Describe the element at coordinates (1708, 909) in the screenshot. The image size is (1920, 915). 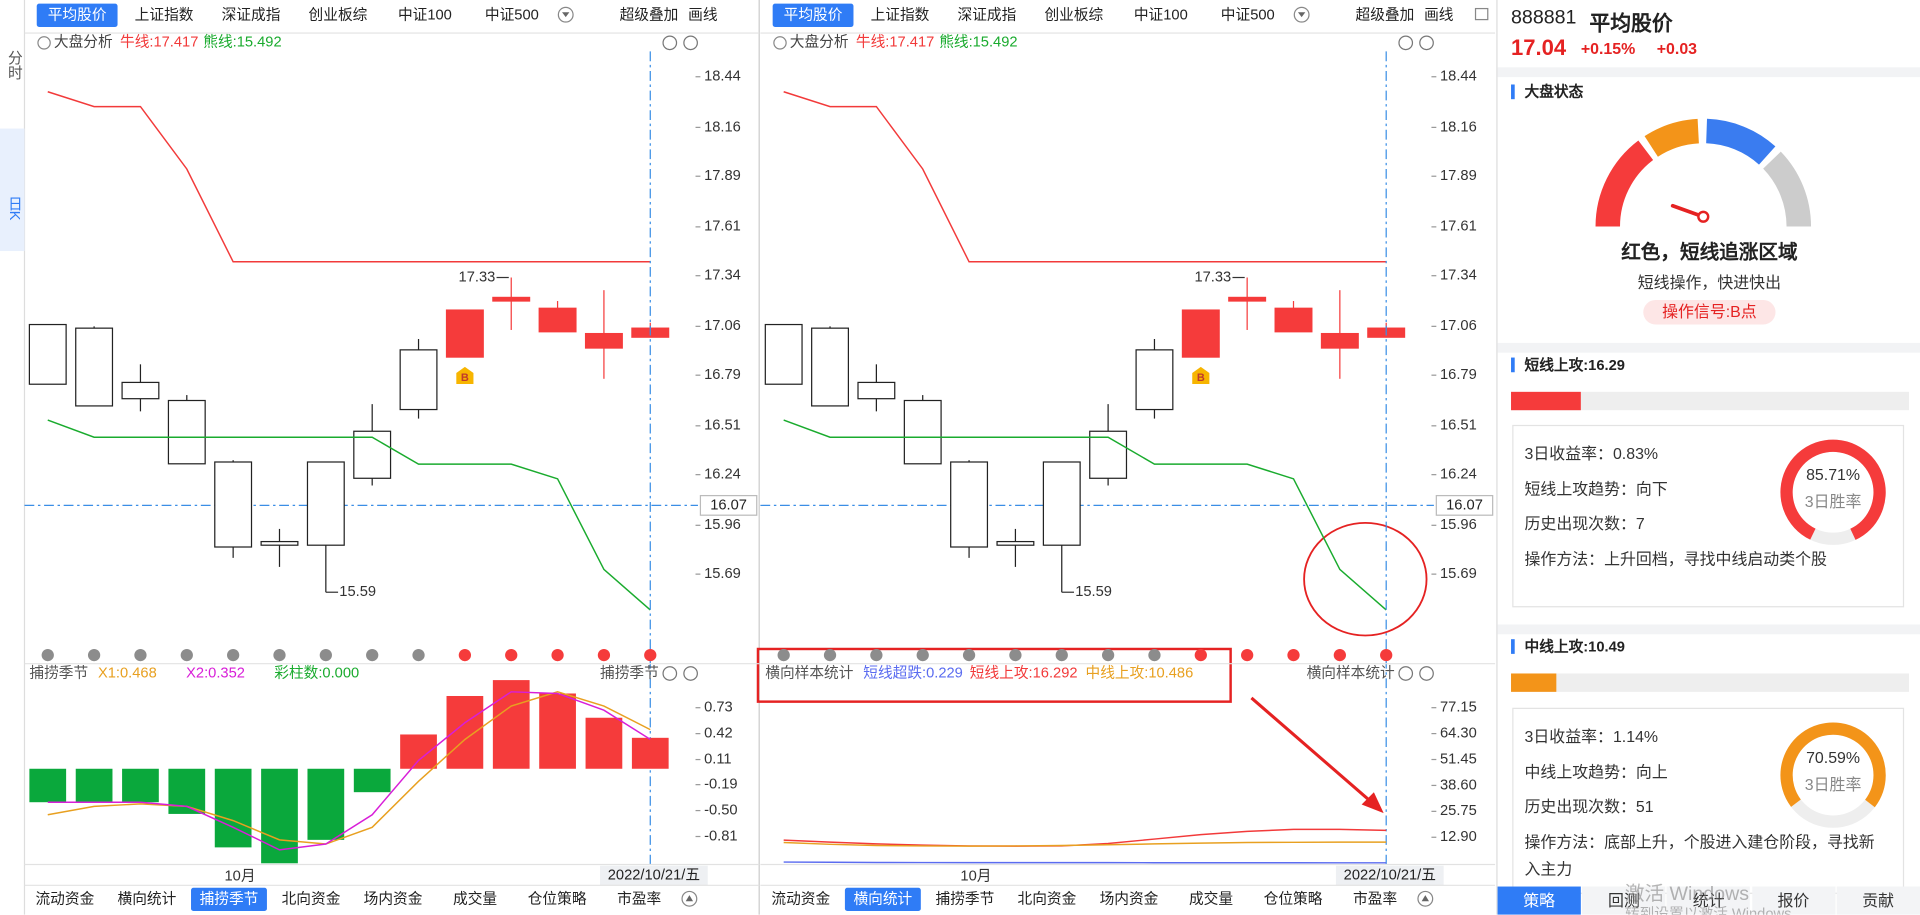
I see `watermark: 转到设置以激活 Windows` at that location.